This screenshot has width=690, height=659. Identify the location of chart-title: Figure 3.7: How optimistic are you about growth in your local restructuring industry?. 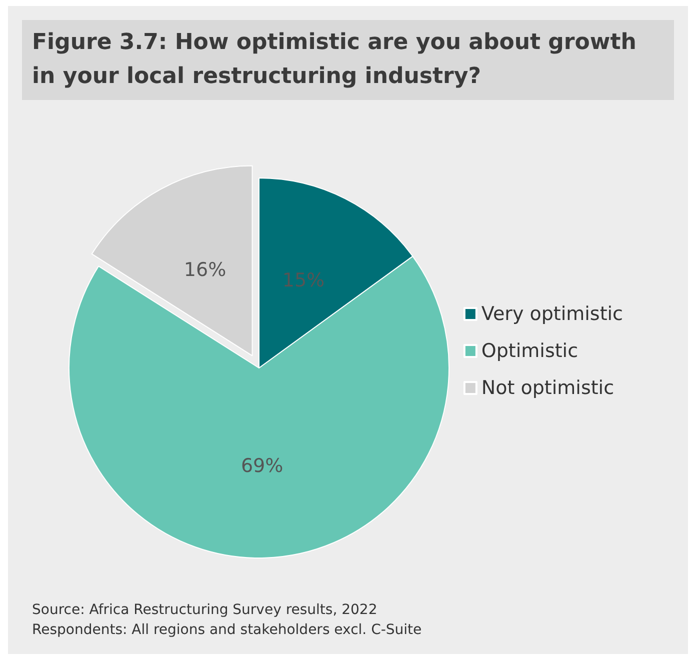
(348, 60).